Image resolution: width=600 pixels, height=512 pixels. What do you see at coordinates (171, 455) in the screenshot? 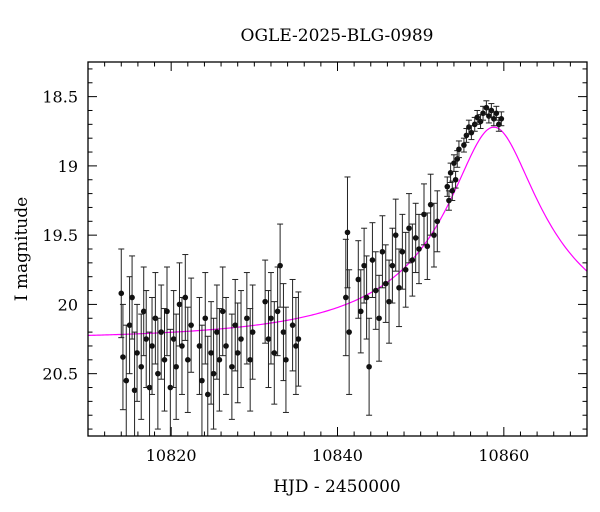
I see `x-tick-label: 10820` at bounding box center [171, 455].